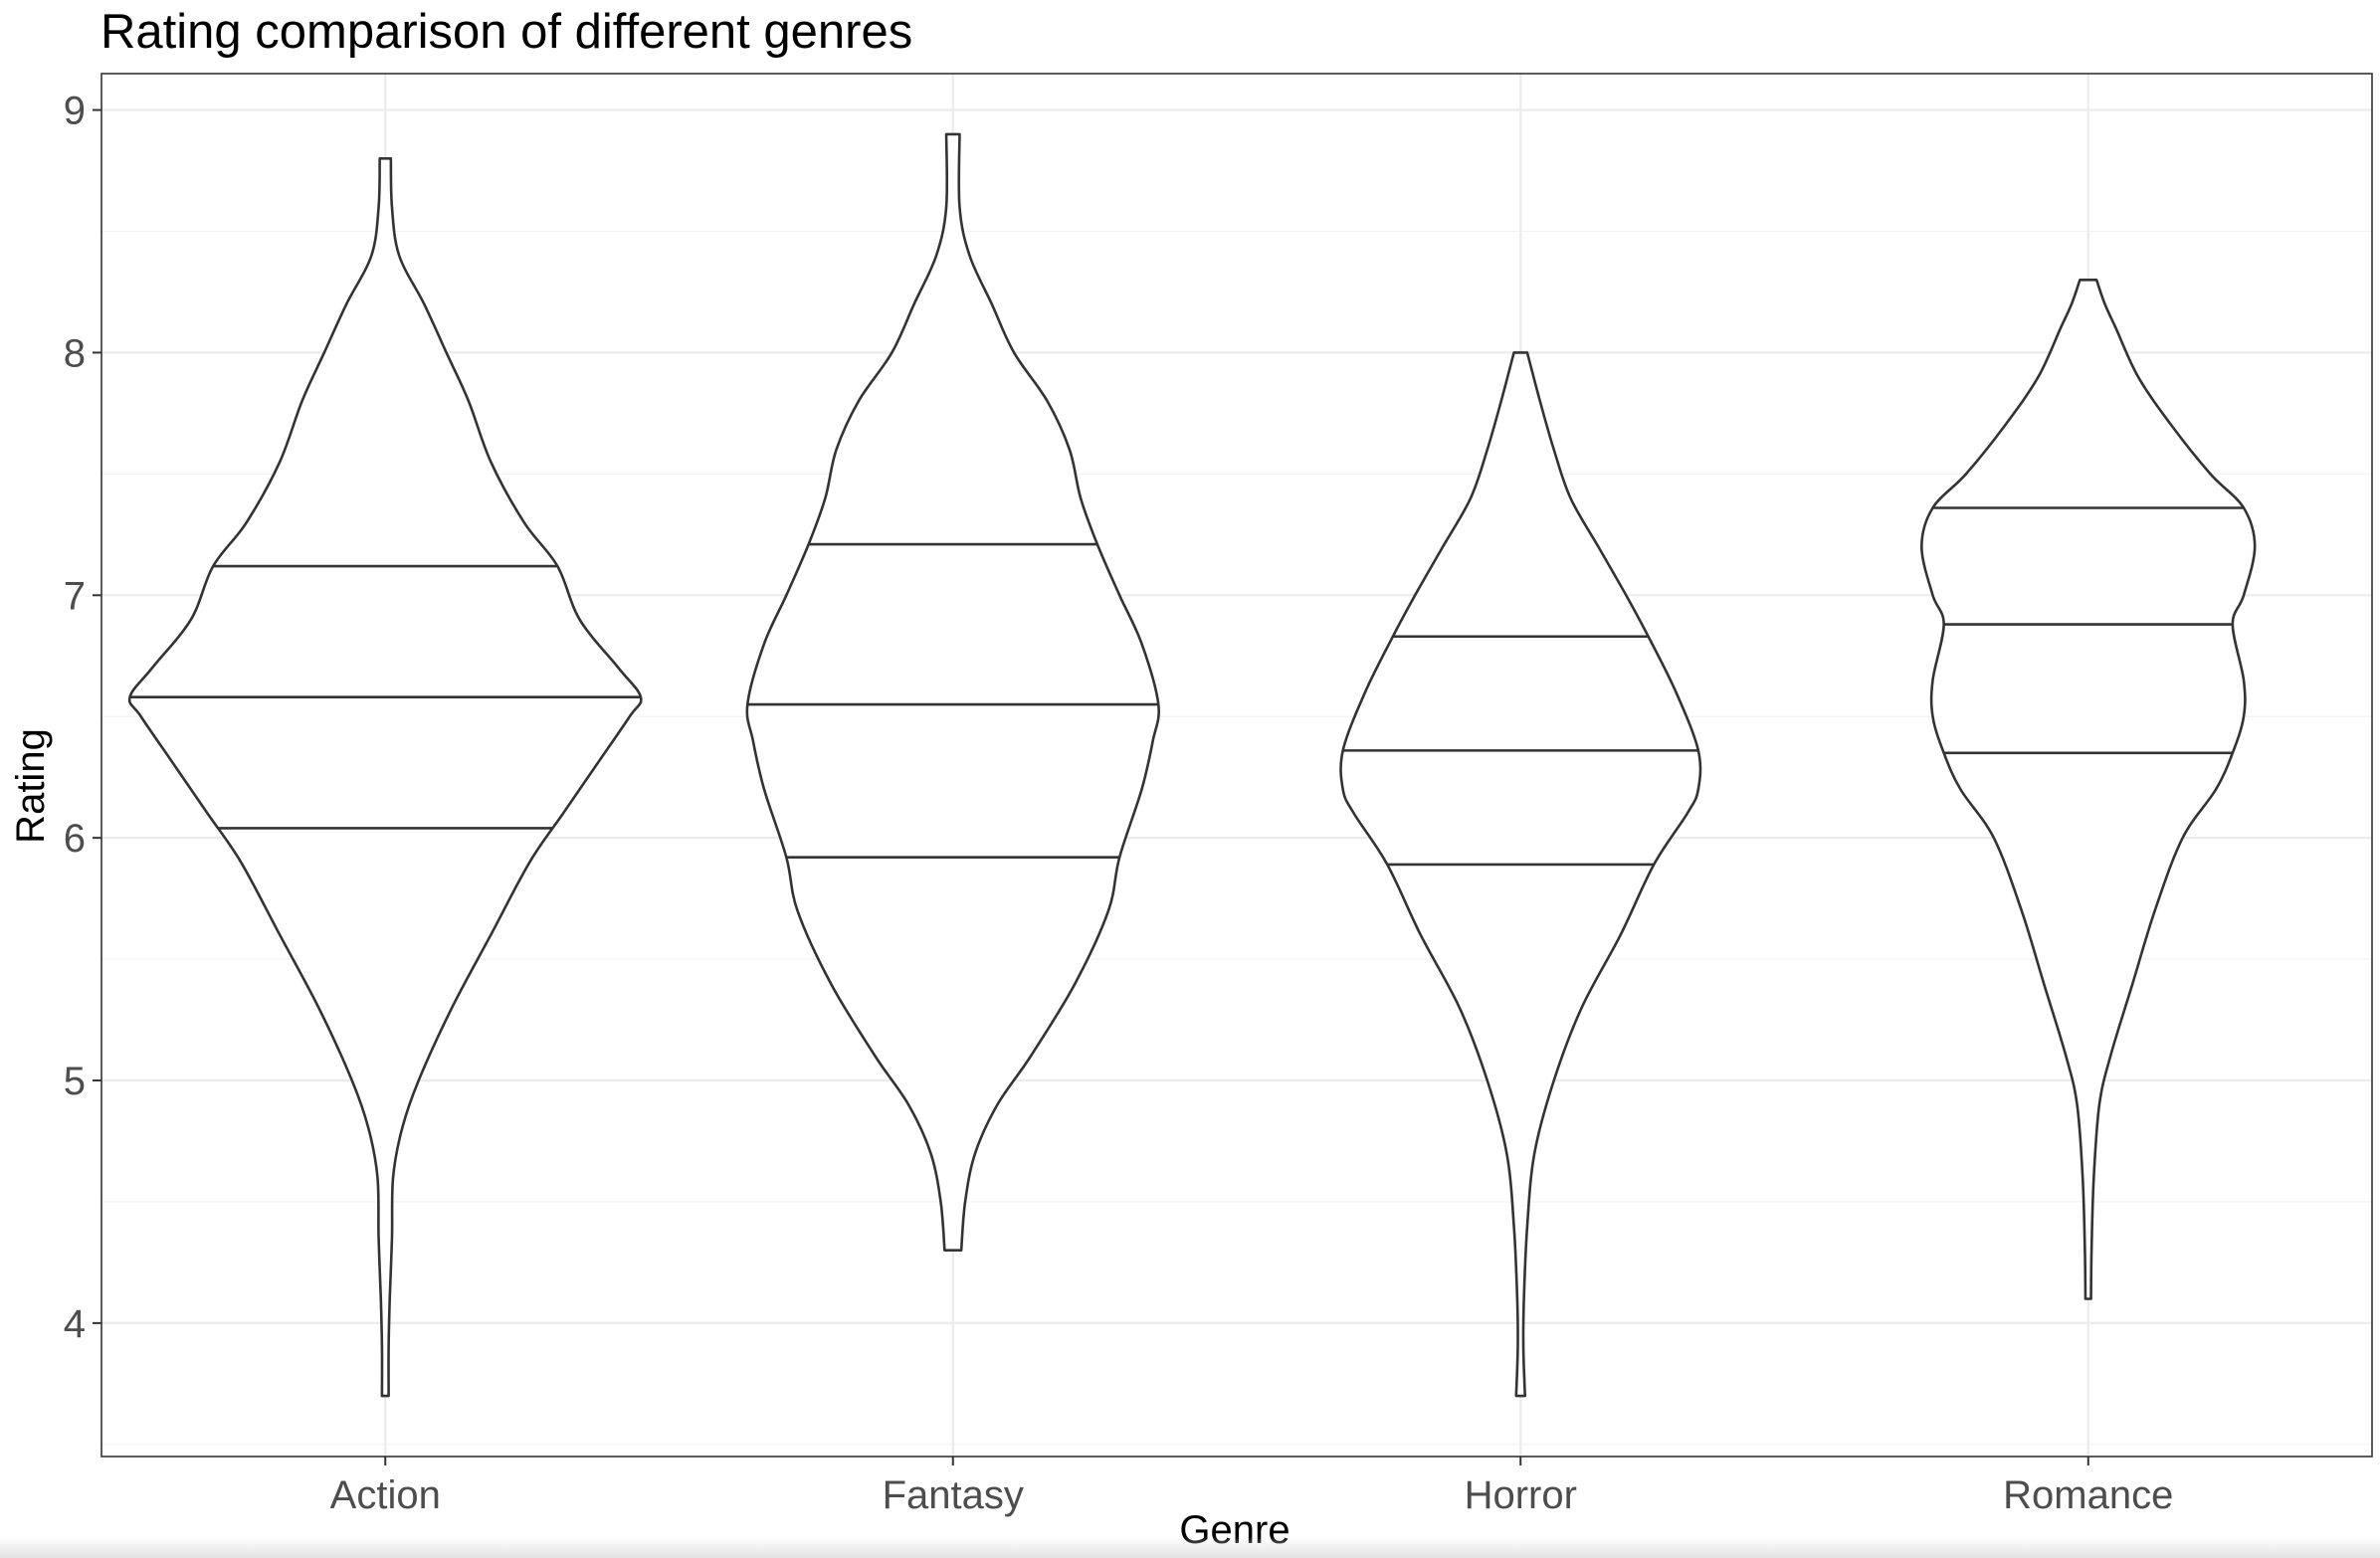 The width and height of the screenshot is (2380, 1558). Describe the element at coordinates (75, 839) in the screenshot. I see `y-tick-label: 6` at that location.